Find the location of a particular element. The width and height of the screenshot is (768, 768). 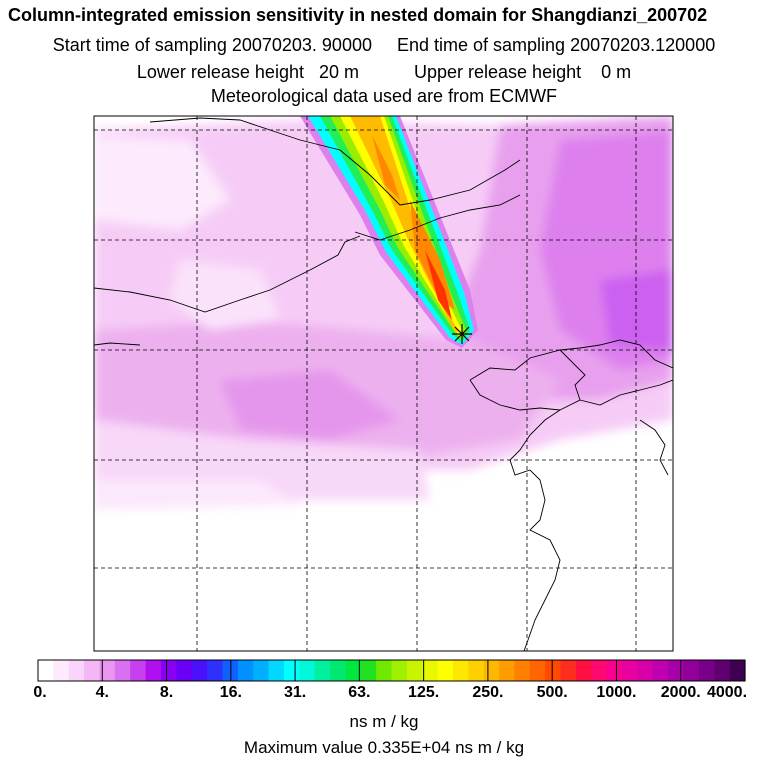

colorbar-tick-label: 0. is located at coordinates (40, 692).